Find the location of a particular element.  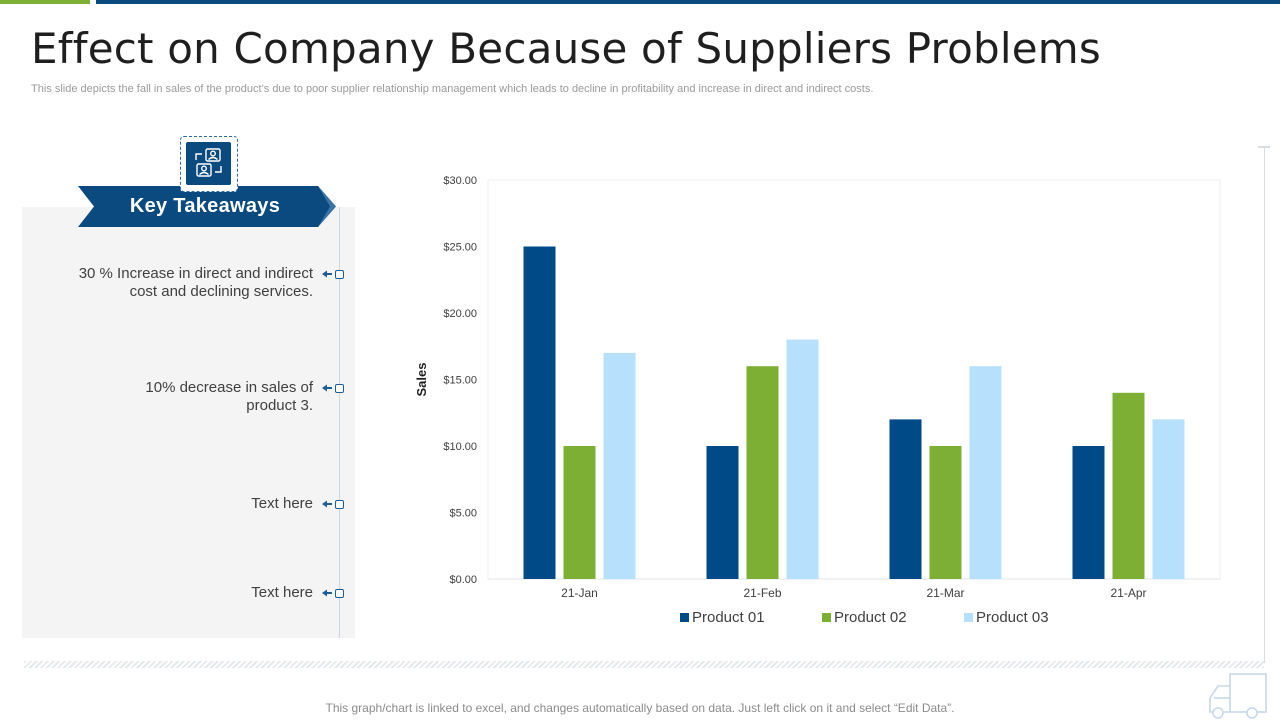

takeaways-heading: Key Takeaways is located at coordinates (205, 206).